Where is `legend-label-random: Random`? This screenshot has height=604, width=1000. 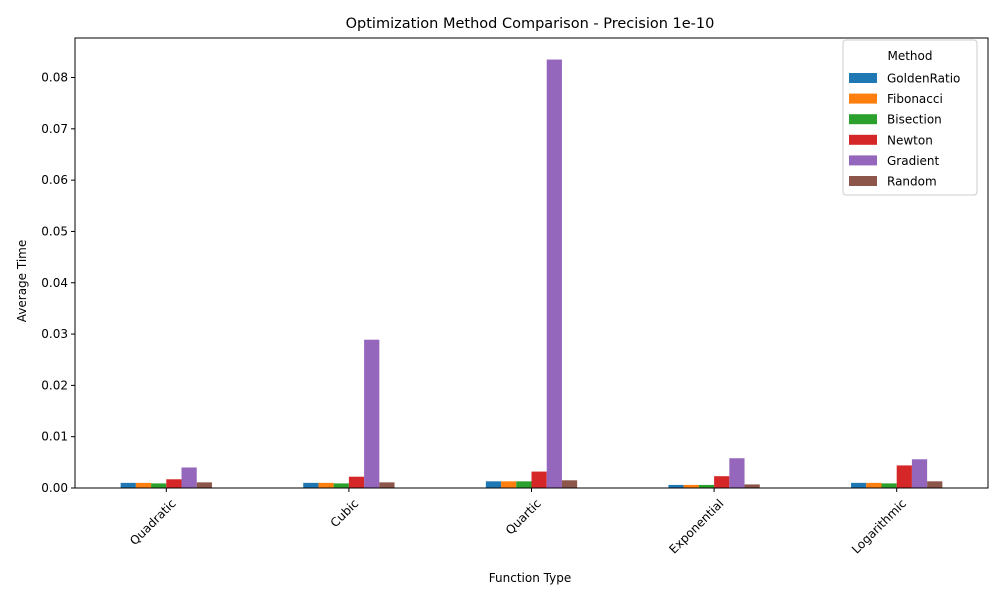
legend-label-random: Random is located at coordinates (912, 182).